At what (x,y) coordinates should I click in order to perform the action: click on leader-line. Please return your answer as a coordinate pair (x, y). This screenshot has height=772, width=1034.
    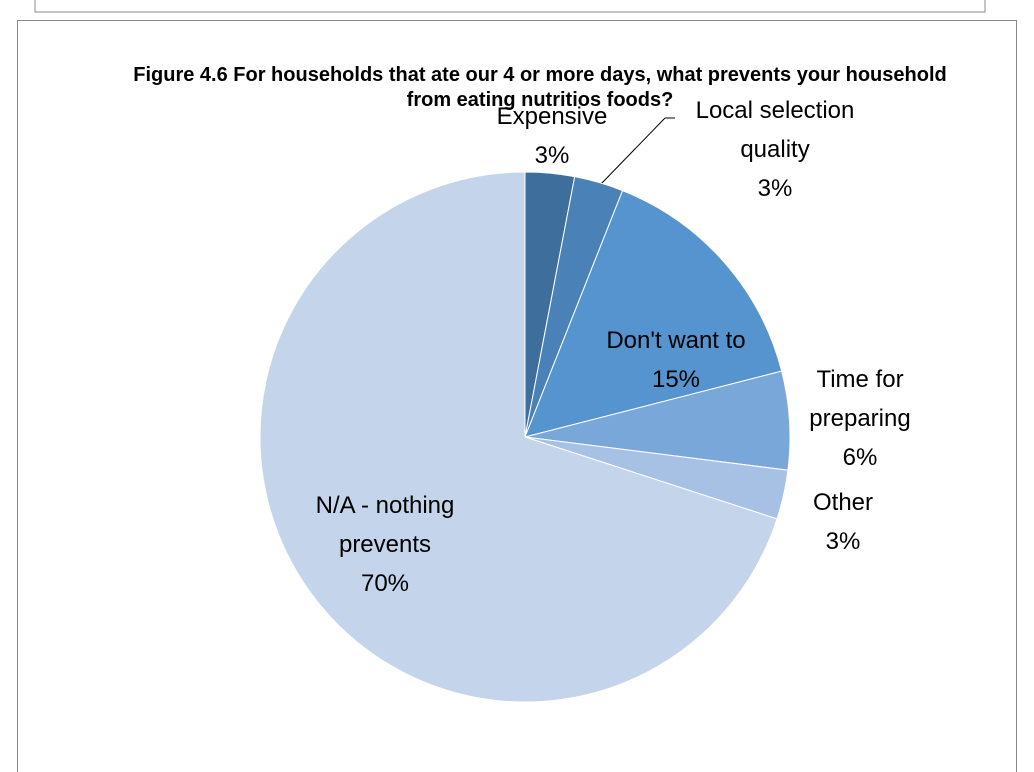
    Looking at the image, I should click on (632, 151).